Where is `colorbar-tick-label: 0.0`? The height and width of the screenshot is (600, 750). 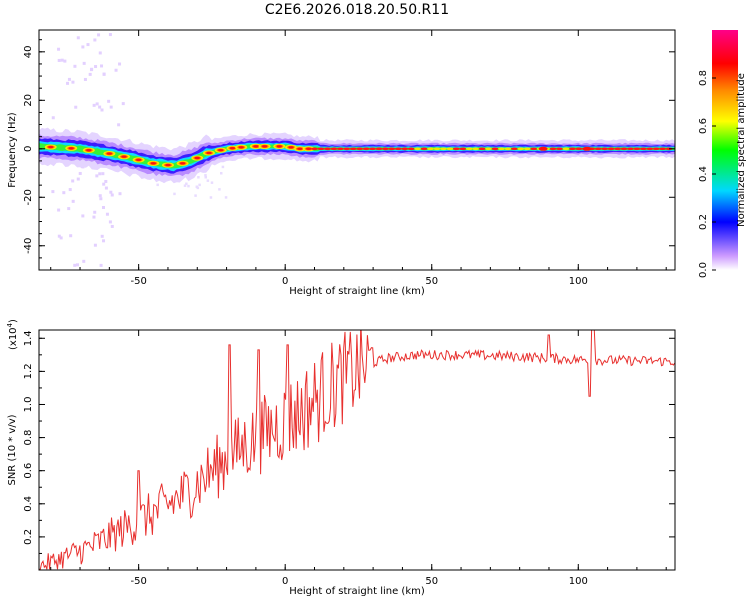
colorbar-tick-label: 0.0 is located at coordinates (703, 270).